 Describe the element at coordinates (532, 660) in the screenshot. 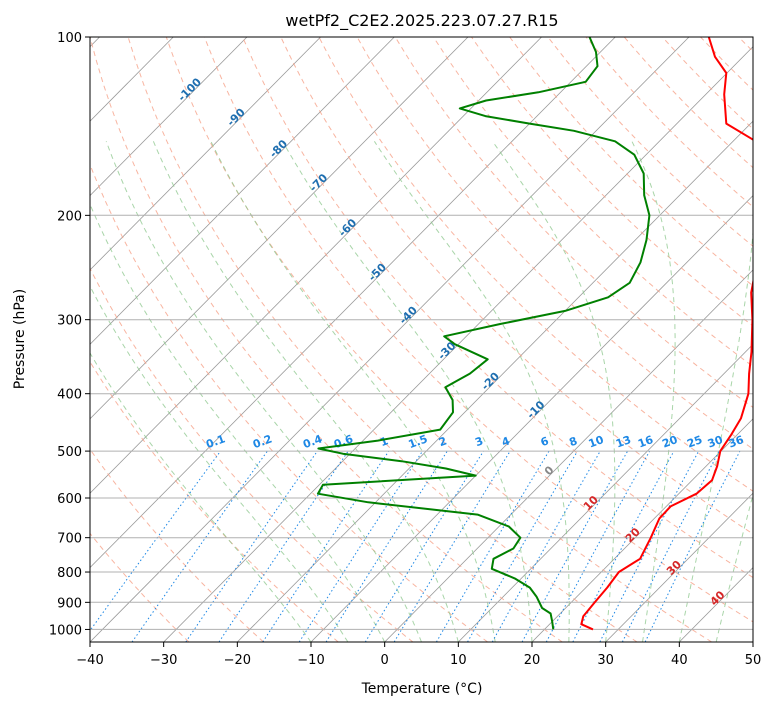

I see `x-tick-label: 20` at that location.